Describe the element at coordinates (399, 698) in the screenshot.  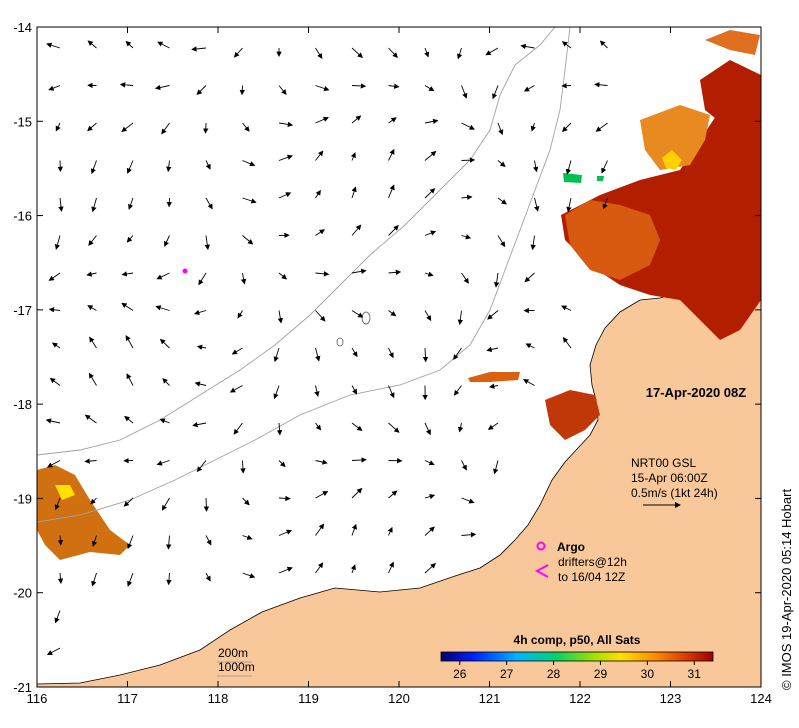
I see `lon-tick-label: 120` at that location.